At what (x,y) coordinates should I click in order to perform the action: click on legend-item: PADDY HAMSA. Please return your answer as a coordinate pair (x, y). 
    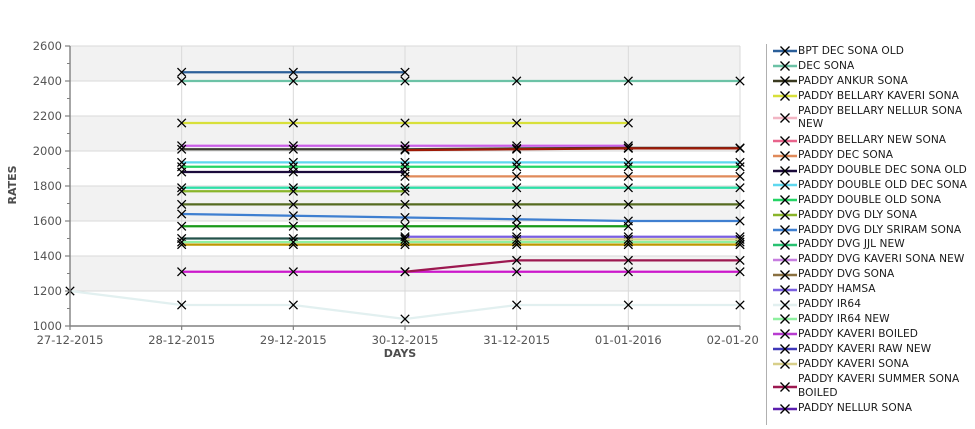
    Looking at the image, I should click on (872, 289).